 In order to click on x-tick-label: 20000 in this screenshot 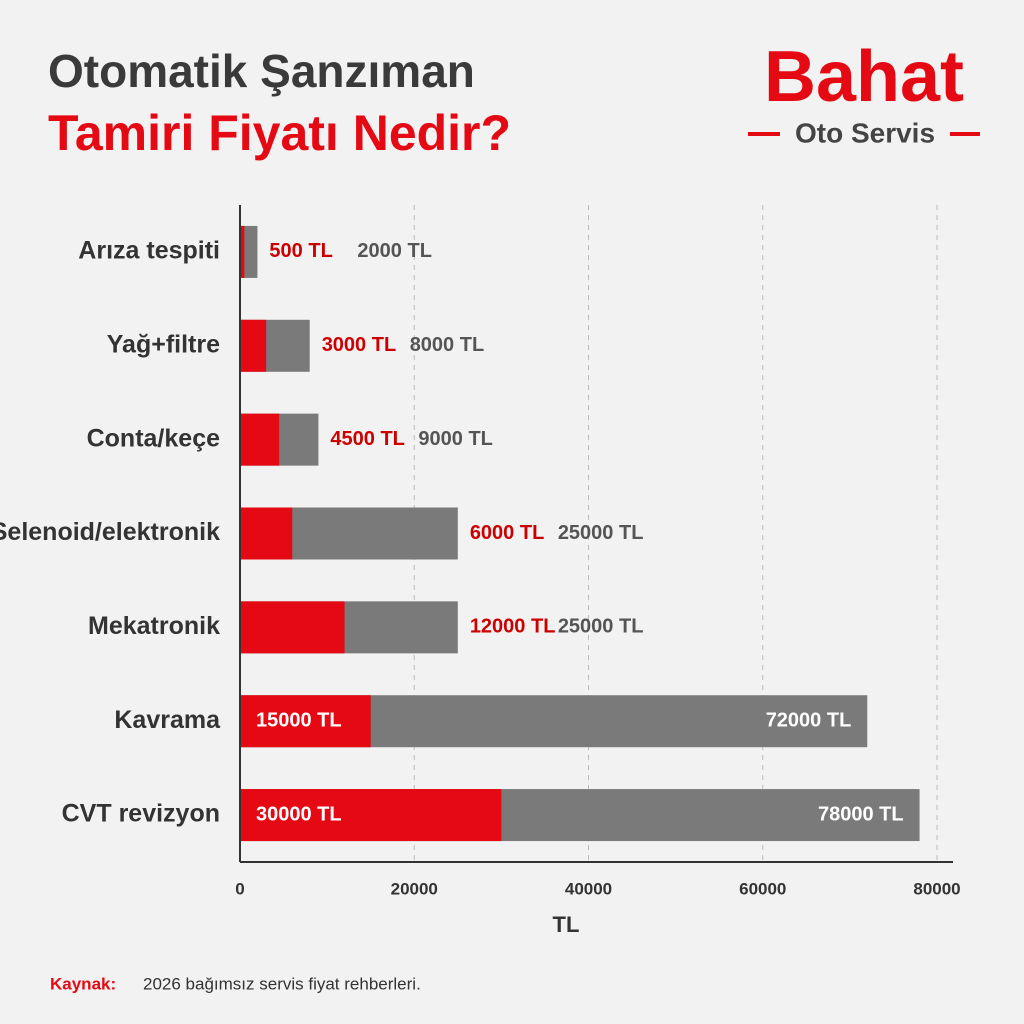, I will do `click(414, 888)`.